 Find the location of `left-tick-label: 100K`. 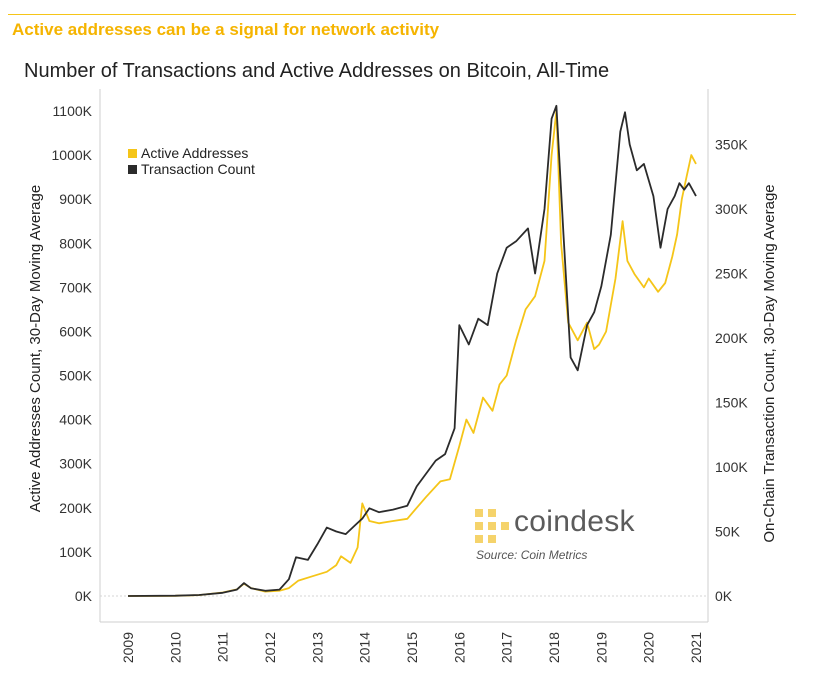

left-tick-label: 100K is located at coordinates (75, 552).